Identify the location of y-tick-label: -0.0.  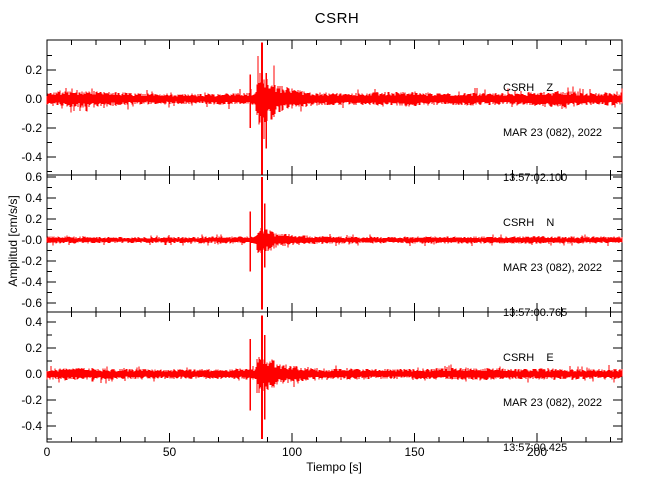
(31, 240).